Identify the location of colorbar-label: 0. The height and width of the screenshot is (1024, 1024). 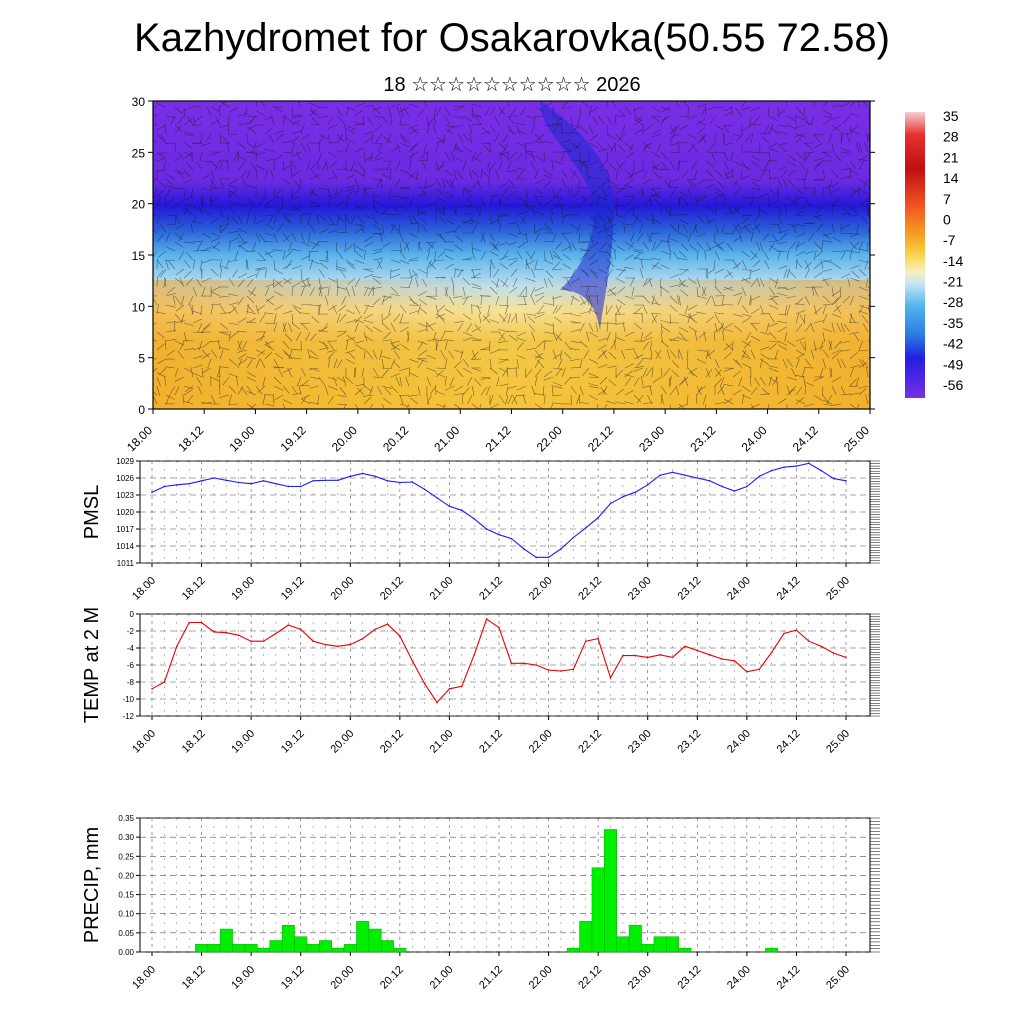
(947, 219).